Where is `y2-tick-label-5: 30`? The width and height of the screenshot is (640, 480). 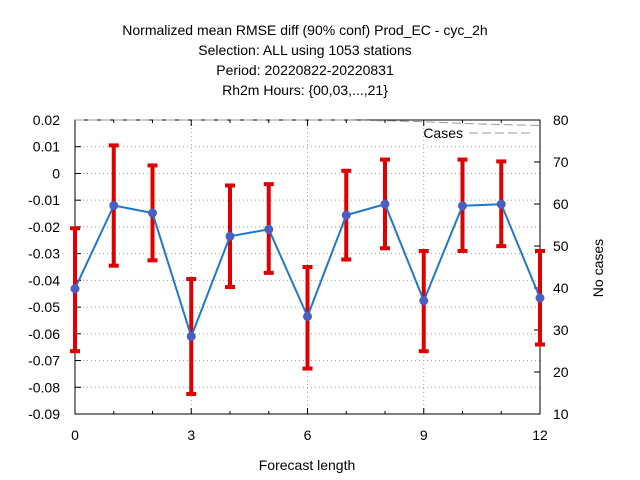 y2-tick-label-5: 30 is located at coordinates (561, 330).